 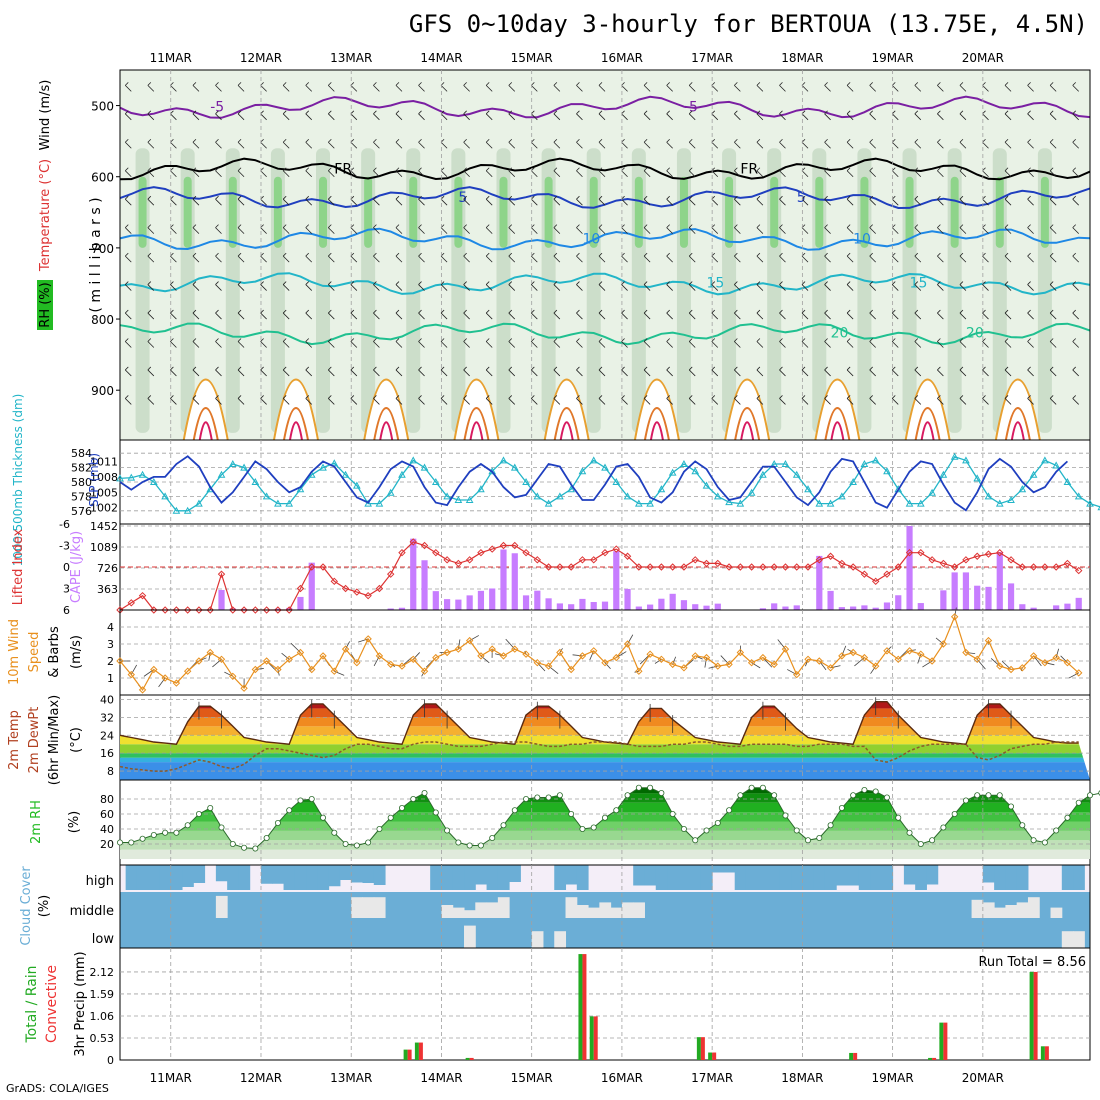 What do you see at coordinates (462, 198) in the screenshot?
I see `isotherm-label: 5` at bounding box center [462, 198].